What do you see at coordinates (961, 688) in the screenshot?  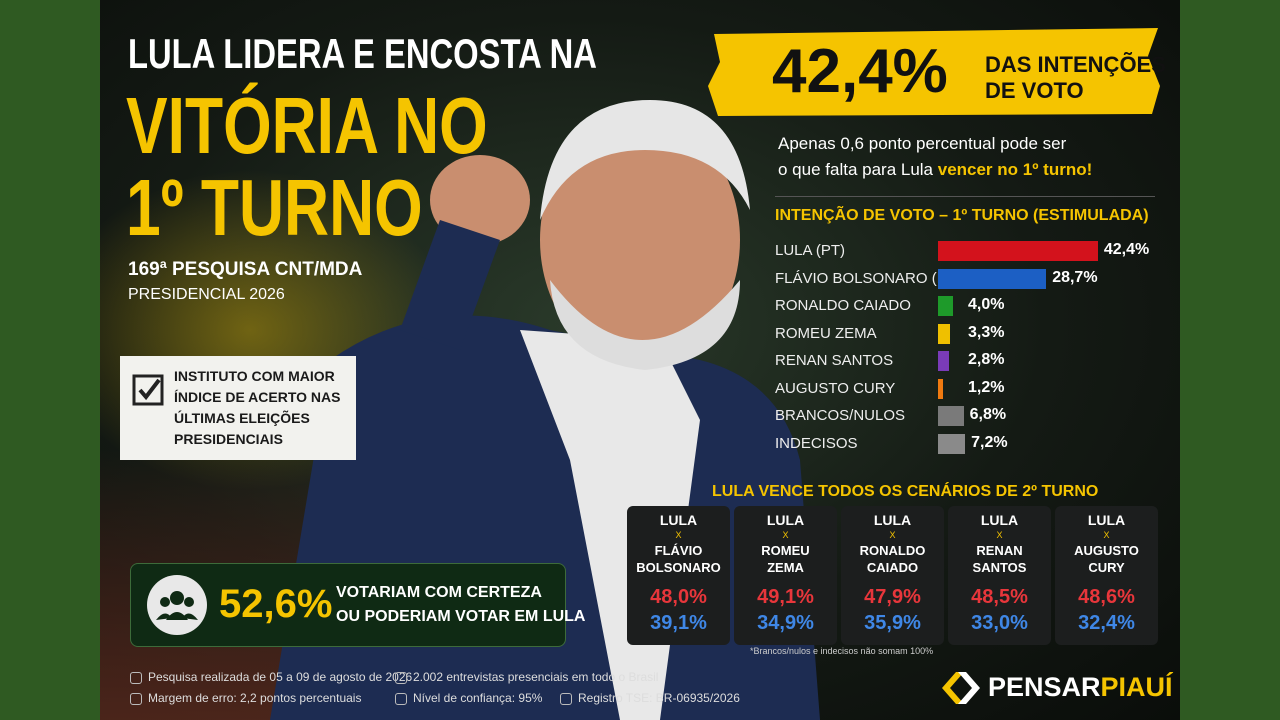 I see `brand-logo` at bounding box center [961, 688].